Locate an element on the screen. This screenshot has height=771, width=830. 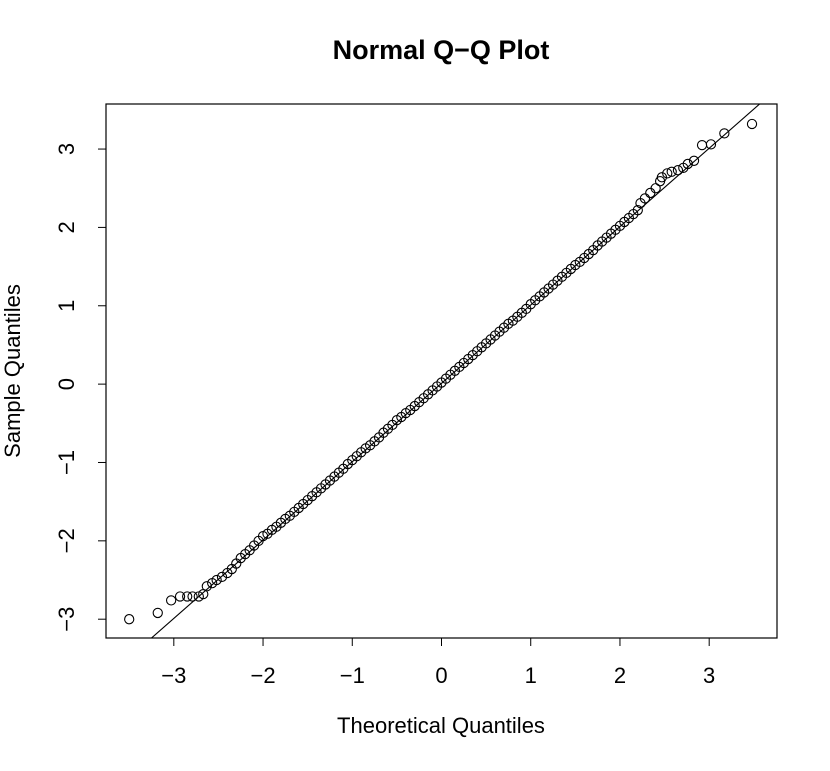
y-axis-label: Sample Quantiles is located at coordinates (12, 371).